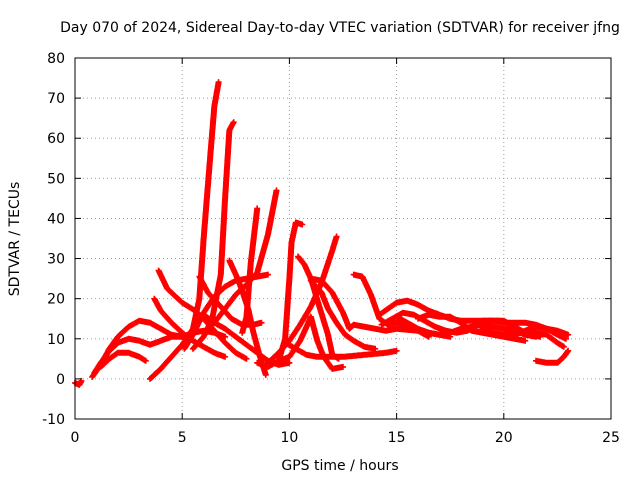 This screenshot has width=640, height=480. I want to click on x-tick-label: 25, so click(611, 438).